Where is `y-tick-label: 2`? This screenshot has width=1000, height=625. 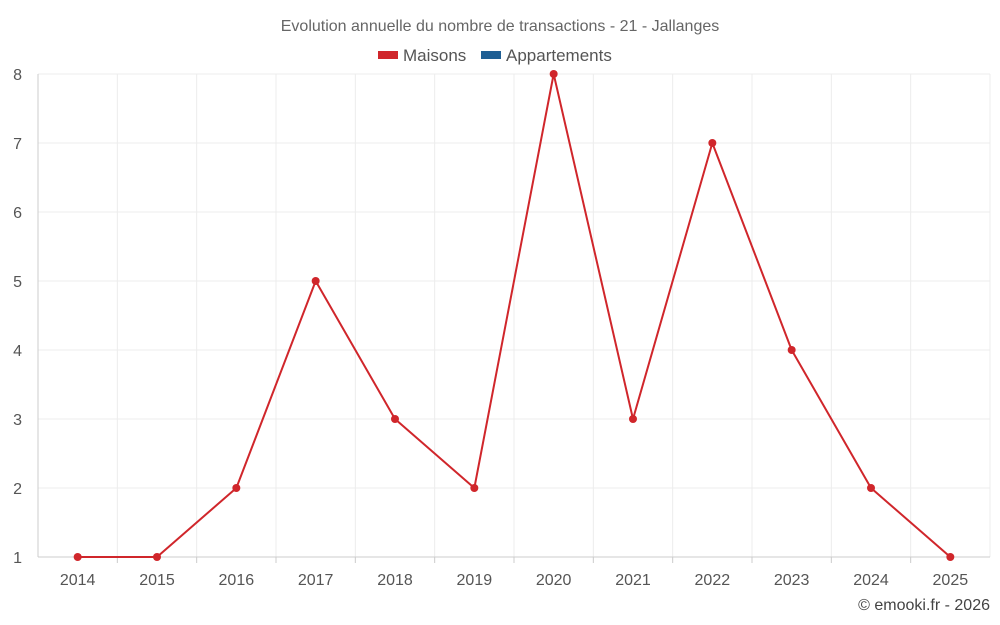 y-tick-label: 2 is located at coordinates (17, 489).